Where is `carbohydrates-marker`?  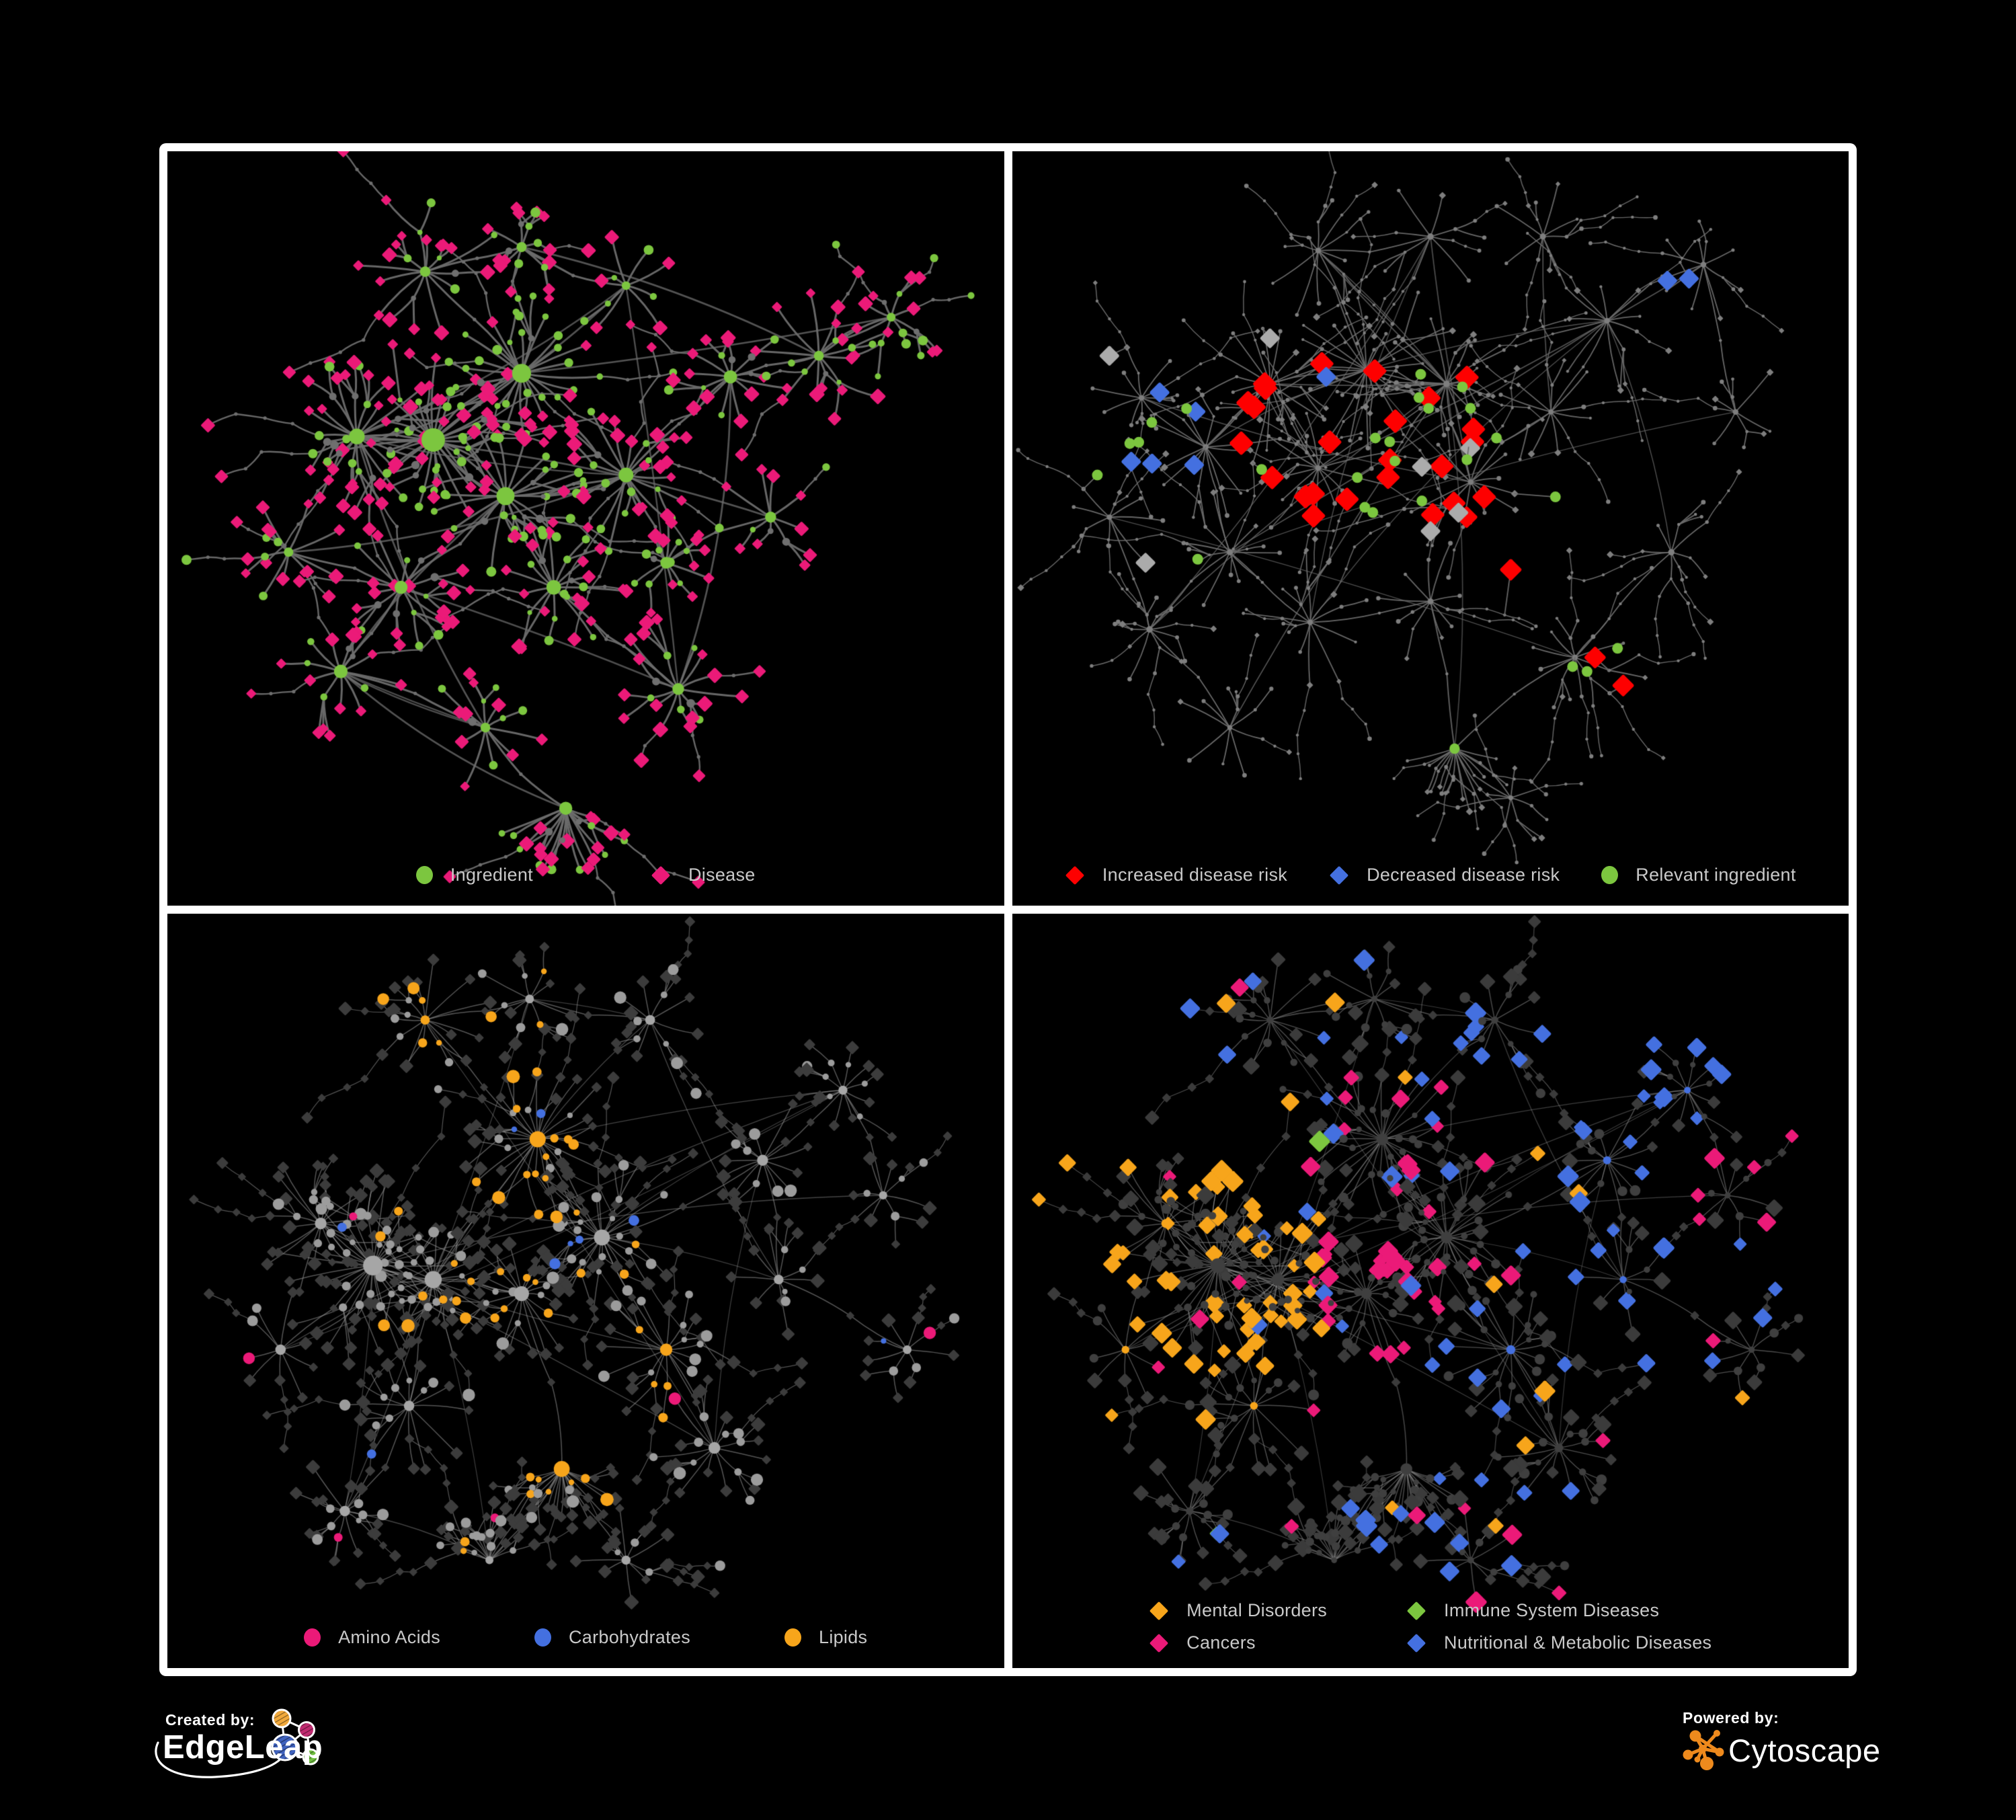
carbohydrates-marker is located at coordinates (542, 1637).